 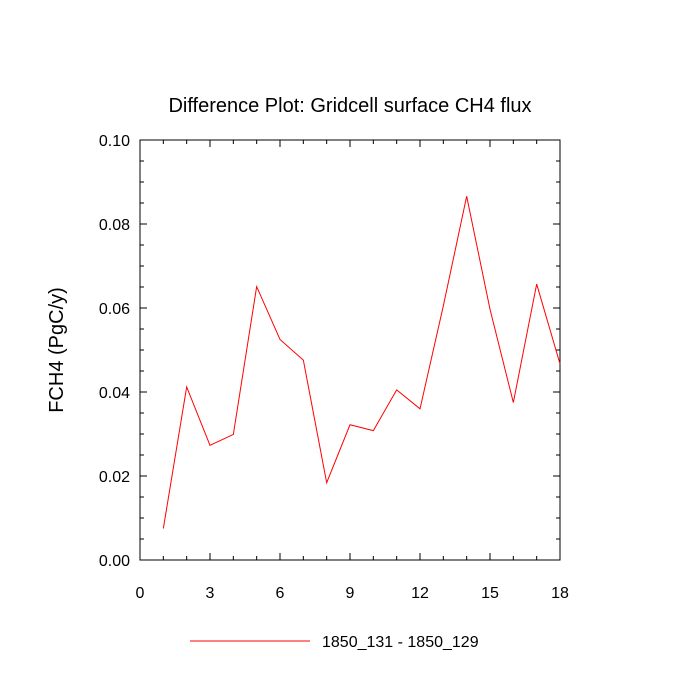 I want to click on x-tick-label: 3, so click(x=210, y=593).